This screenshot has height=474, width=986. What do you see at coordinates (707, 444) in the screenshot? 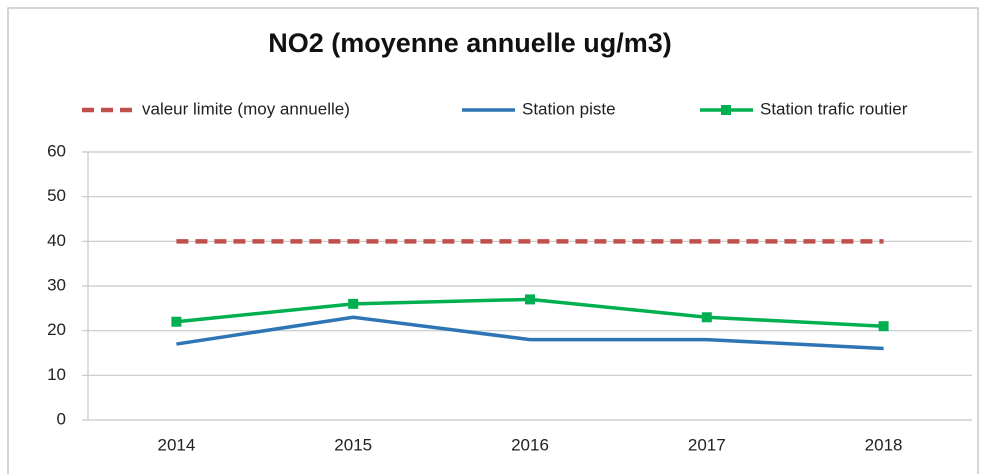
I see `x-tick-label: 2017` at bounding box center [707, 444].